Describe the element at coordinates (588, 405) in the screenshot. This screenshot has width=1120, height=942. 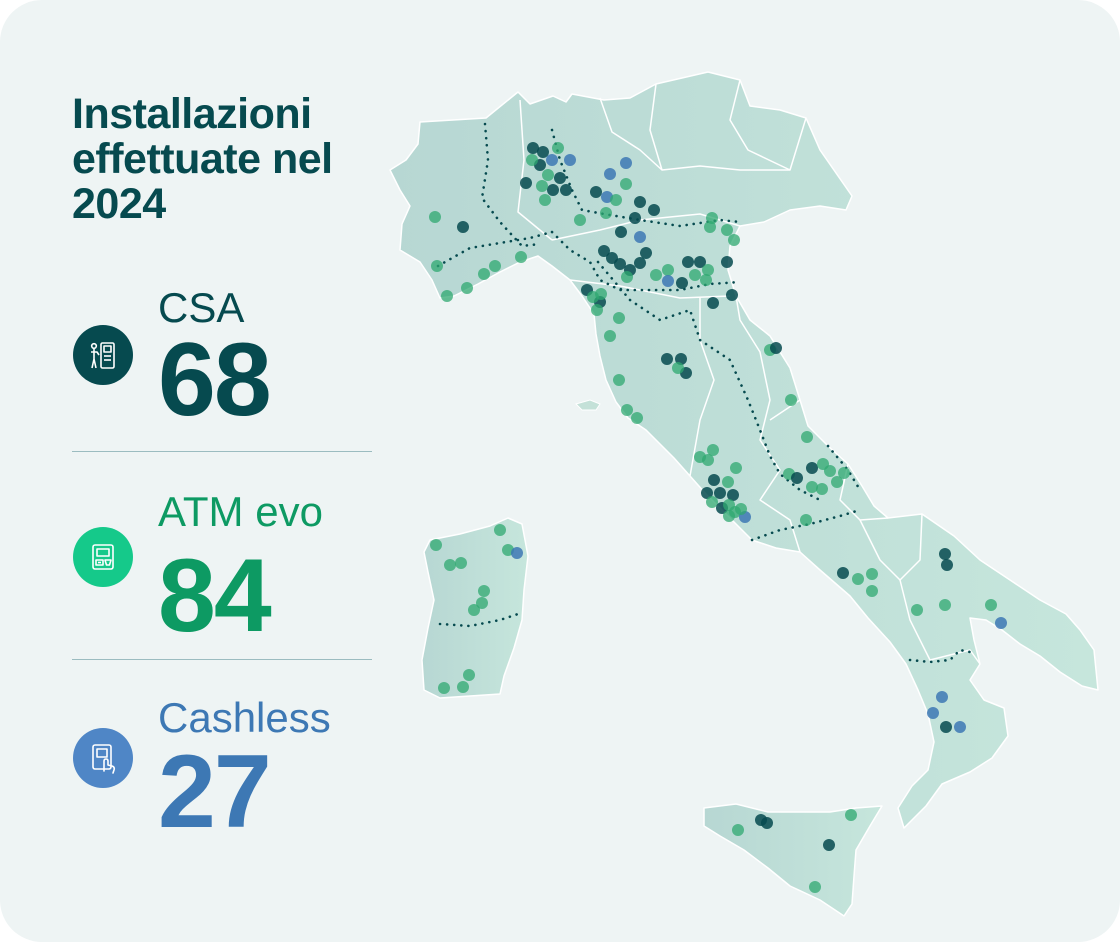
I see `elba-island` at that location.